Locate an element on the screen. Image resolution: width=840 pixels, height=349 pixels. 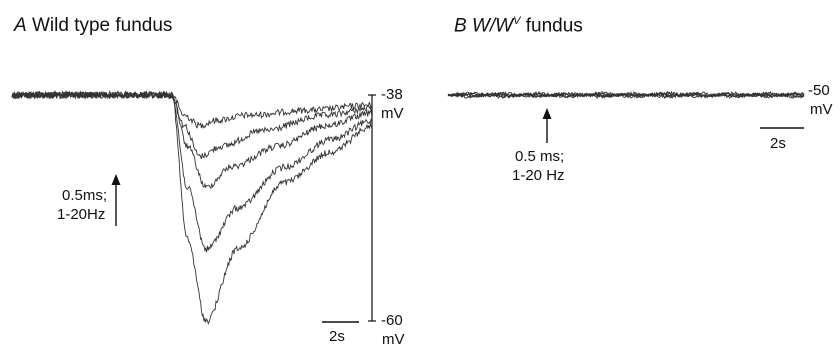
panel-a-voltage-scale-bar is located at coordinates (372, 208).